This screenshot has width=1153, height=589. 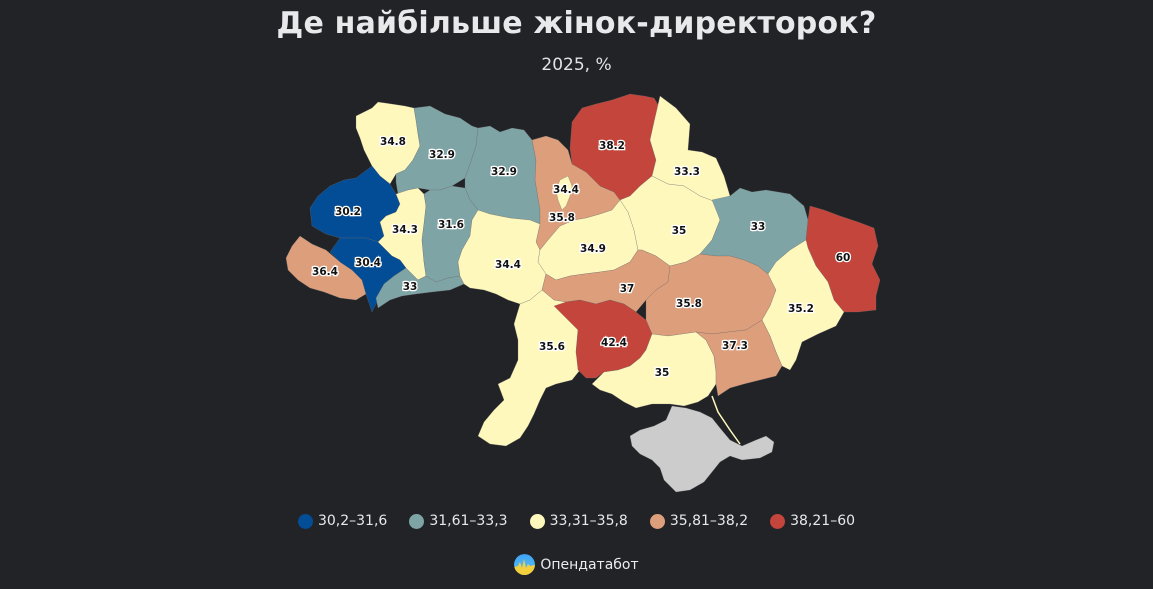 What do you see at coordinates (589, 564) in the screenshot?
I see `brand-name: Опендатабот` at bounding box center [589, 564].